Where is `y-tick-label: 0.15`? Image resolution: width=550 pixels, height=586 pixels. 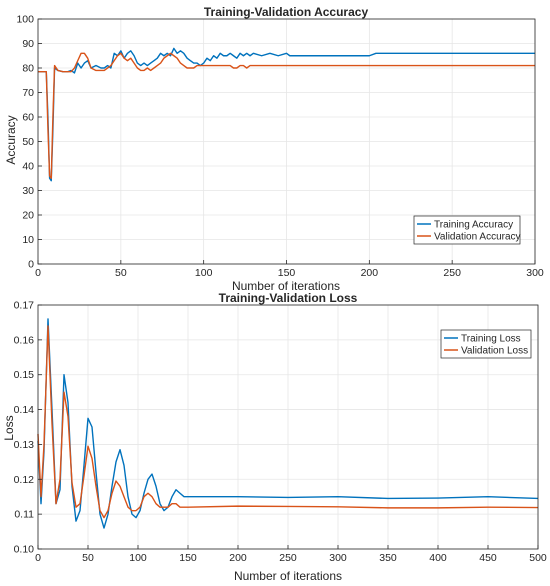
y-tick-label: 0.15 is located at coordinates (24, 375).